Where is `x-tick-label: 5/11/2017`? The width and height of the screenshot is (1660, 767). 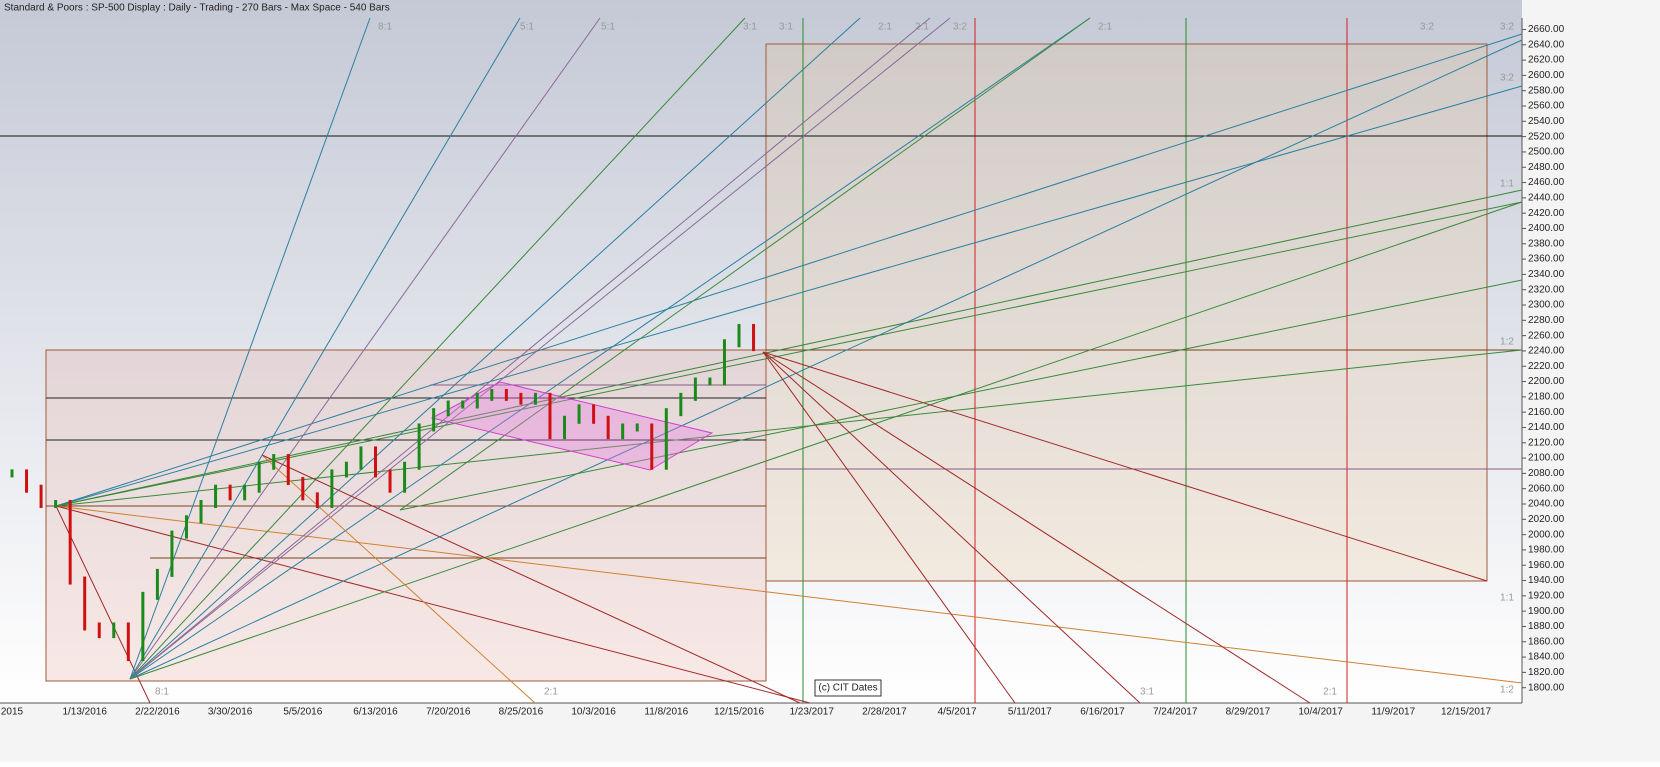
x-tick-label: 5/11/2017 is located at coordinates (1030, 712).